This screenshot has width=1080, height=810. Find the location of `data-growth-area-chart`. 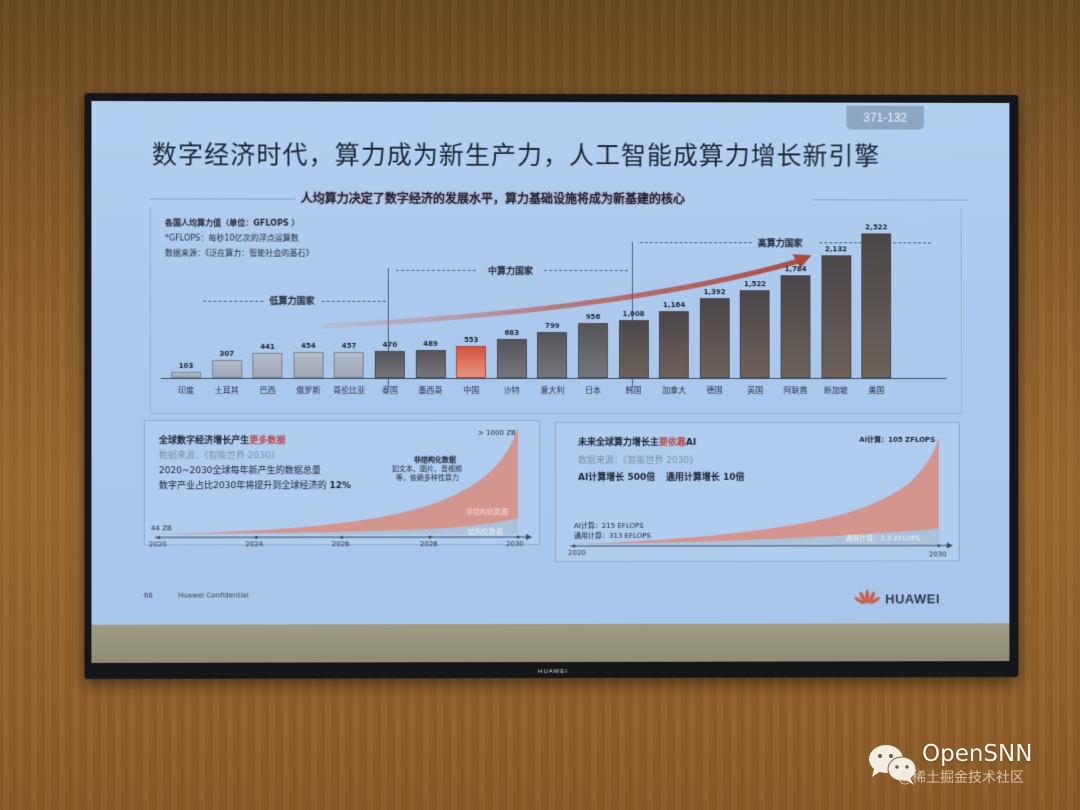

data-growth-area-chart is located at coordinates (338, 483).